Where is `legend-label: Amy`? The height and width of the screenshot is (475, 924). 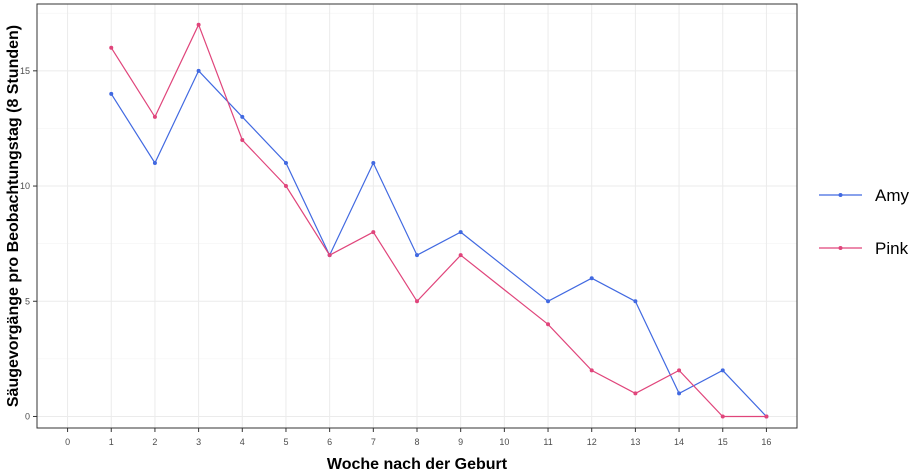
legend-label: Amy is located at coordinates (892, 195).